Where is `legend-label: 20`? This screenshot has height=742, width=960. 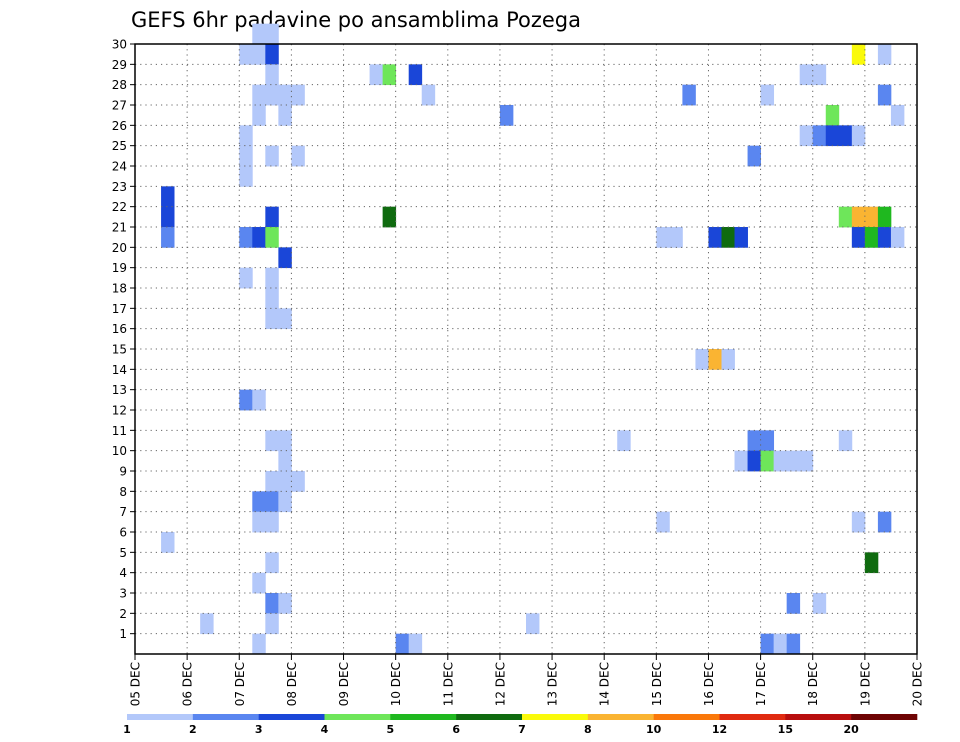 legend-label: 20 is located at coordinates (852, 729).